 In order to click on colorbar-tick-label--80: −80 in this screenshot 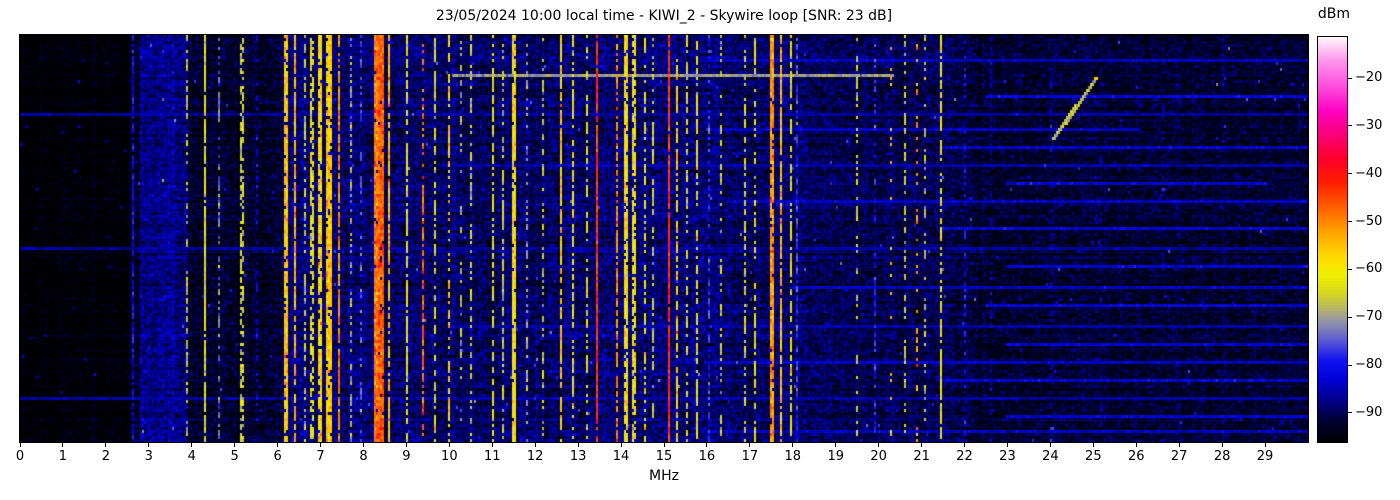, I will do `click(1369, 365)`.